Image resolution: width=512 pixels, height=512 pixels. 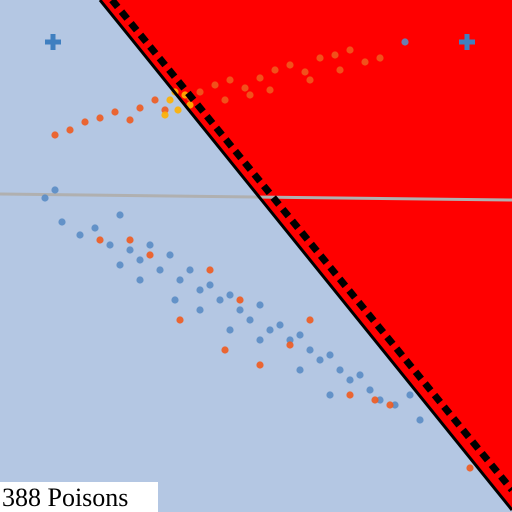 I want to click on poison-count: 388 Poisons, so click(x=65, y=497).